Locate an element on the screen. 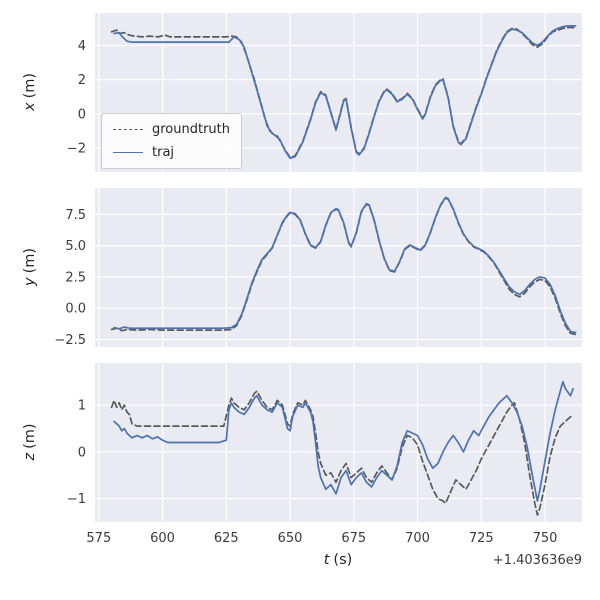 The image size is (600, 600). y-tick-label: 2 is located at coordinates (82, 80).